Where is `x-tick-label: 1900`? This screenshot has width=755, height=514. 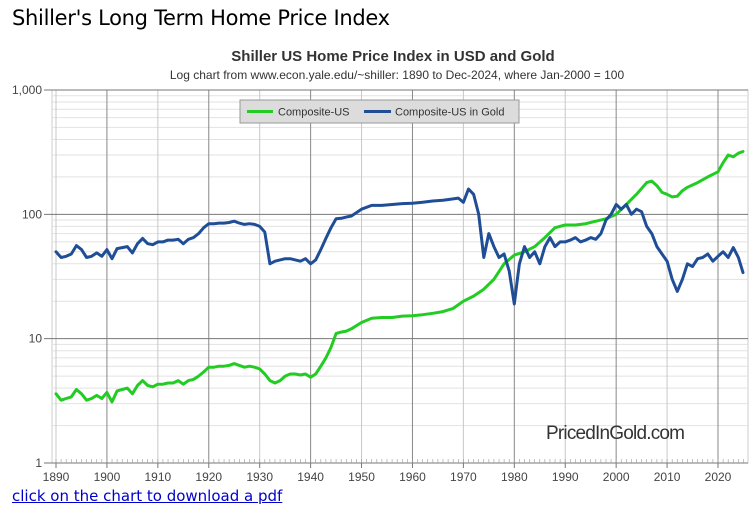 x-tick-label: 1900 is located at coordinates (107, 477).